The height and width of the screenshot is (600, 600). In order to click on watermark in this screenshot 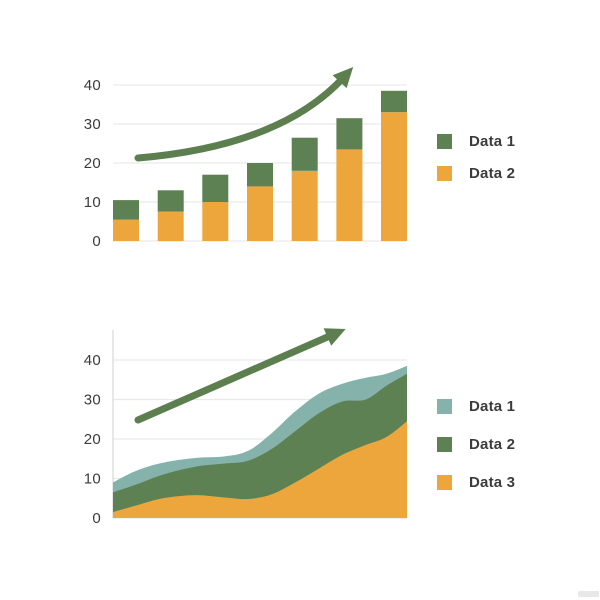, I will do `click(588, 594)`.